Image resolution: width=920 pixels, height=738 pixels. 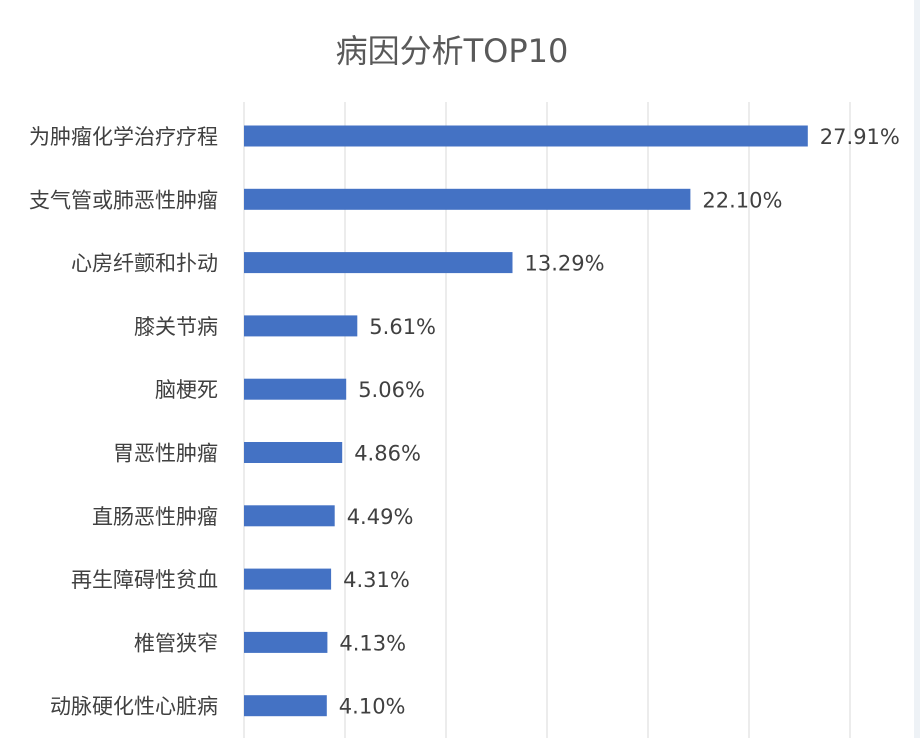 What do you see at coordinates (565, 264) in the screenshot?
I see `data-label: 13.29%` at bounding box center [565, 264].